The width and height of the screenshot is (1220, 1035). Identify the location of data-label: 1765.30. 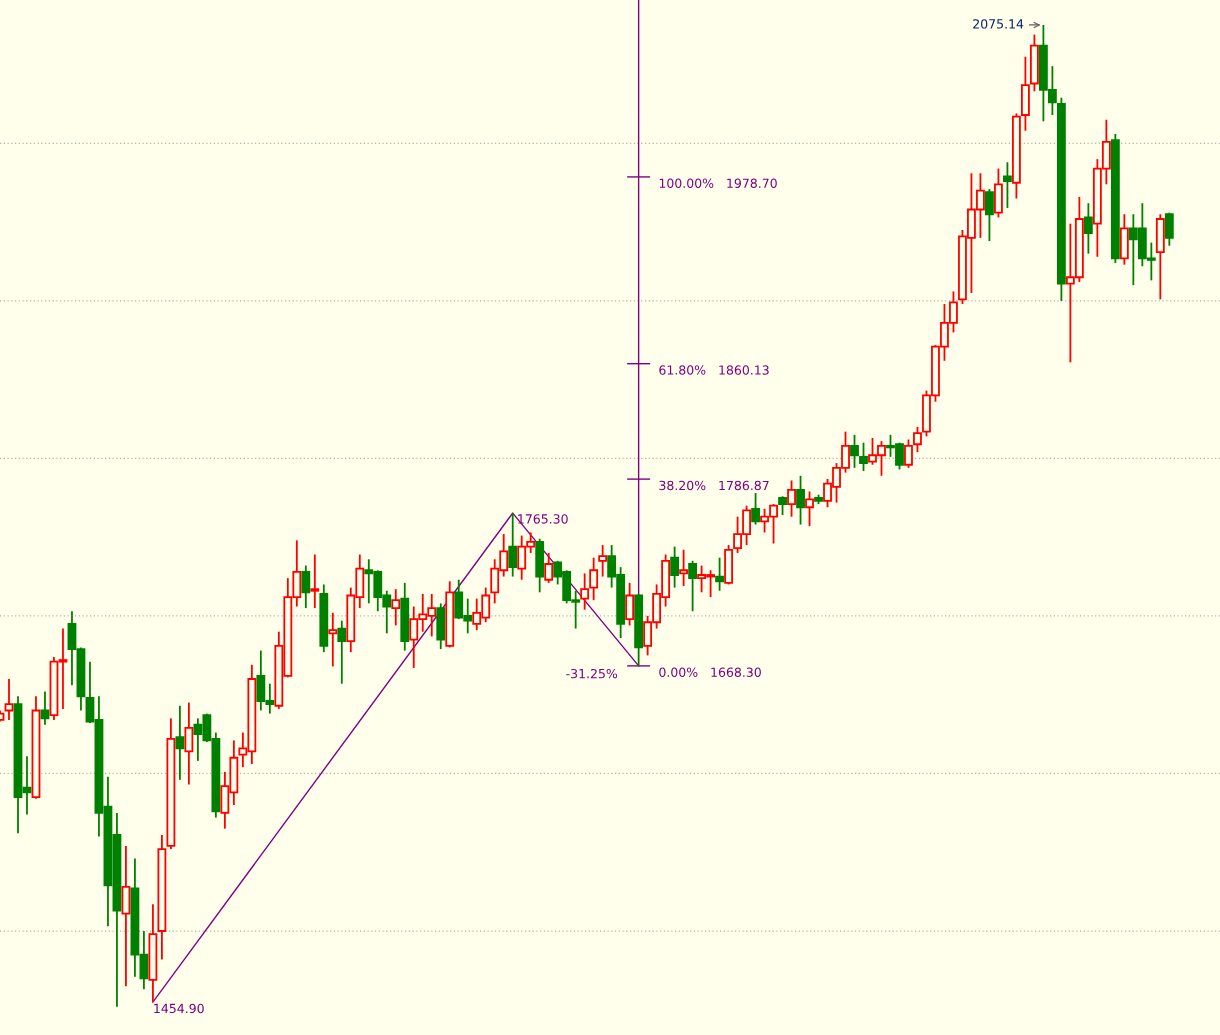
(543, 519).